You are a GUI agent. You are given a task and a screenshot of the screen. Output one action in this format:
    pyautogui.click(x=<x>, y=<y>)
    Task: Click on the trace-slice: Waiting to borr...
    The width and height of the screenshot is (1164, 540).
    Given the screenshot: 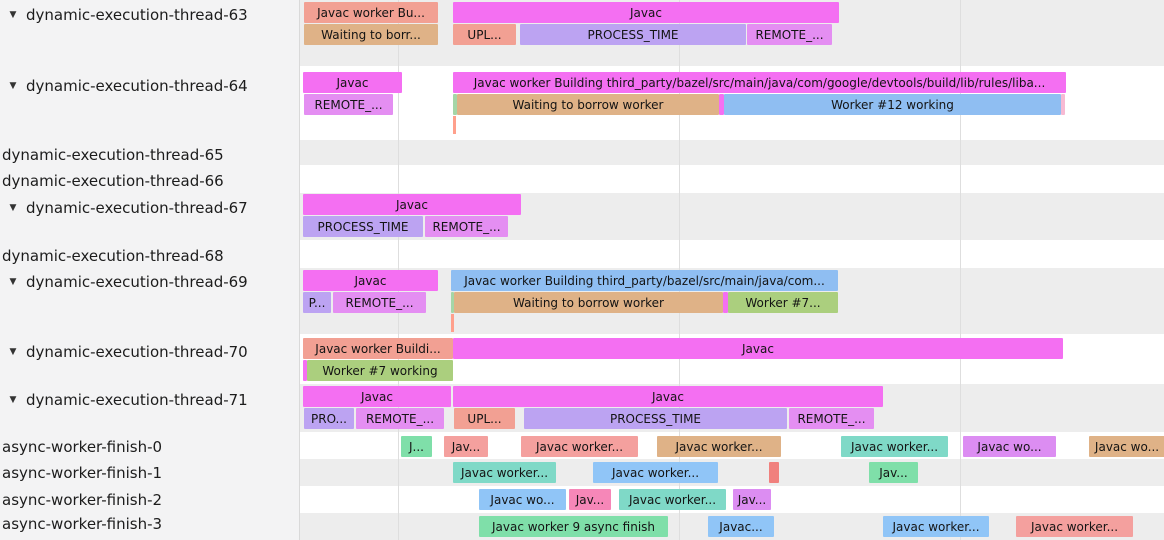 What is the action you would take?
    pyautogui.click(x=371, y=34)
    